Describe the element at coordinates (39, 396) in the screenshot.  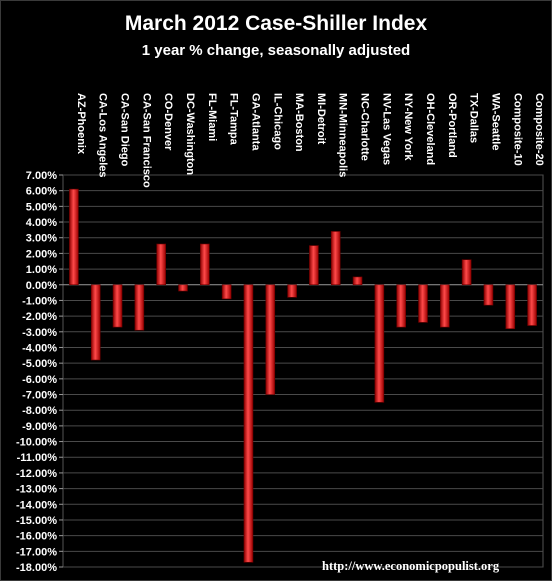
I see `y-tick-label: -7.00%` at that location.